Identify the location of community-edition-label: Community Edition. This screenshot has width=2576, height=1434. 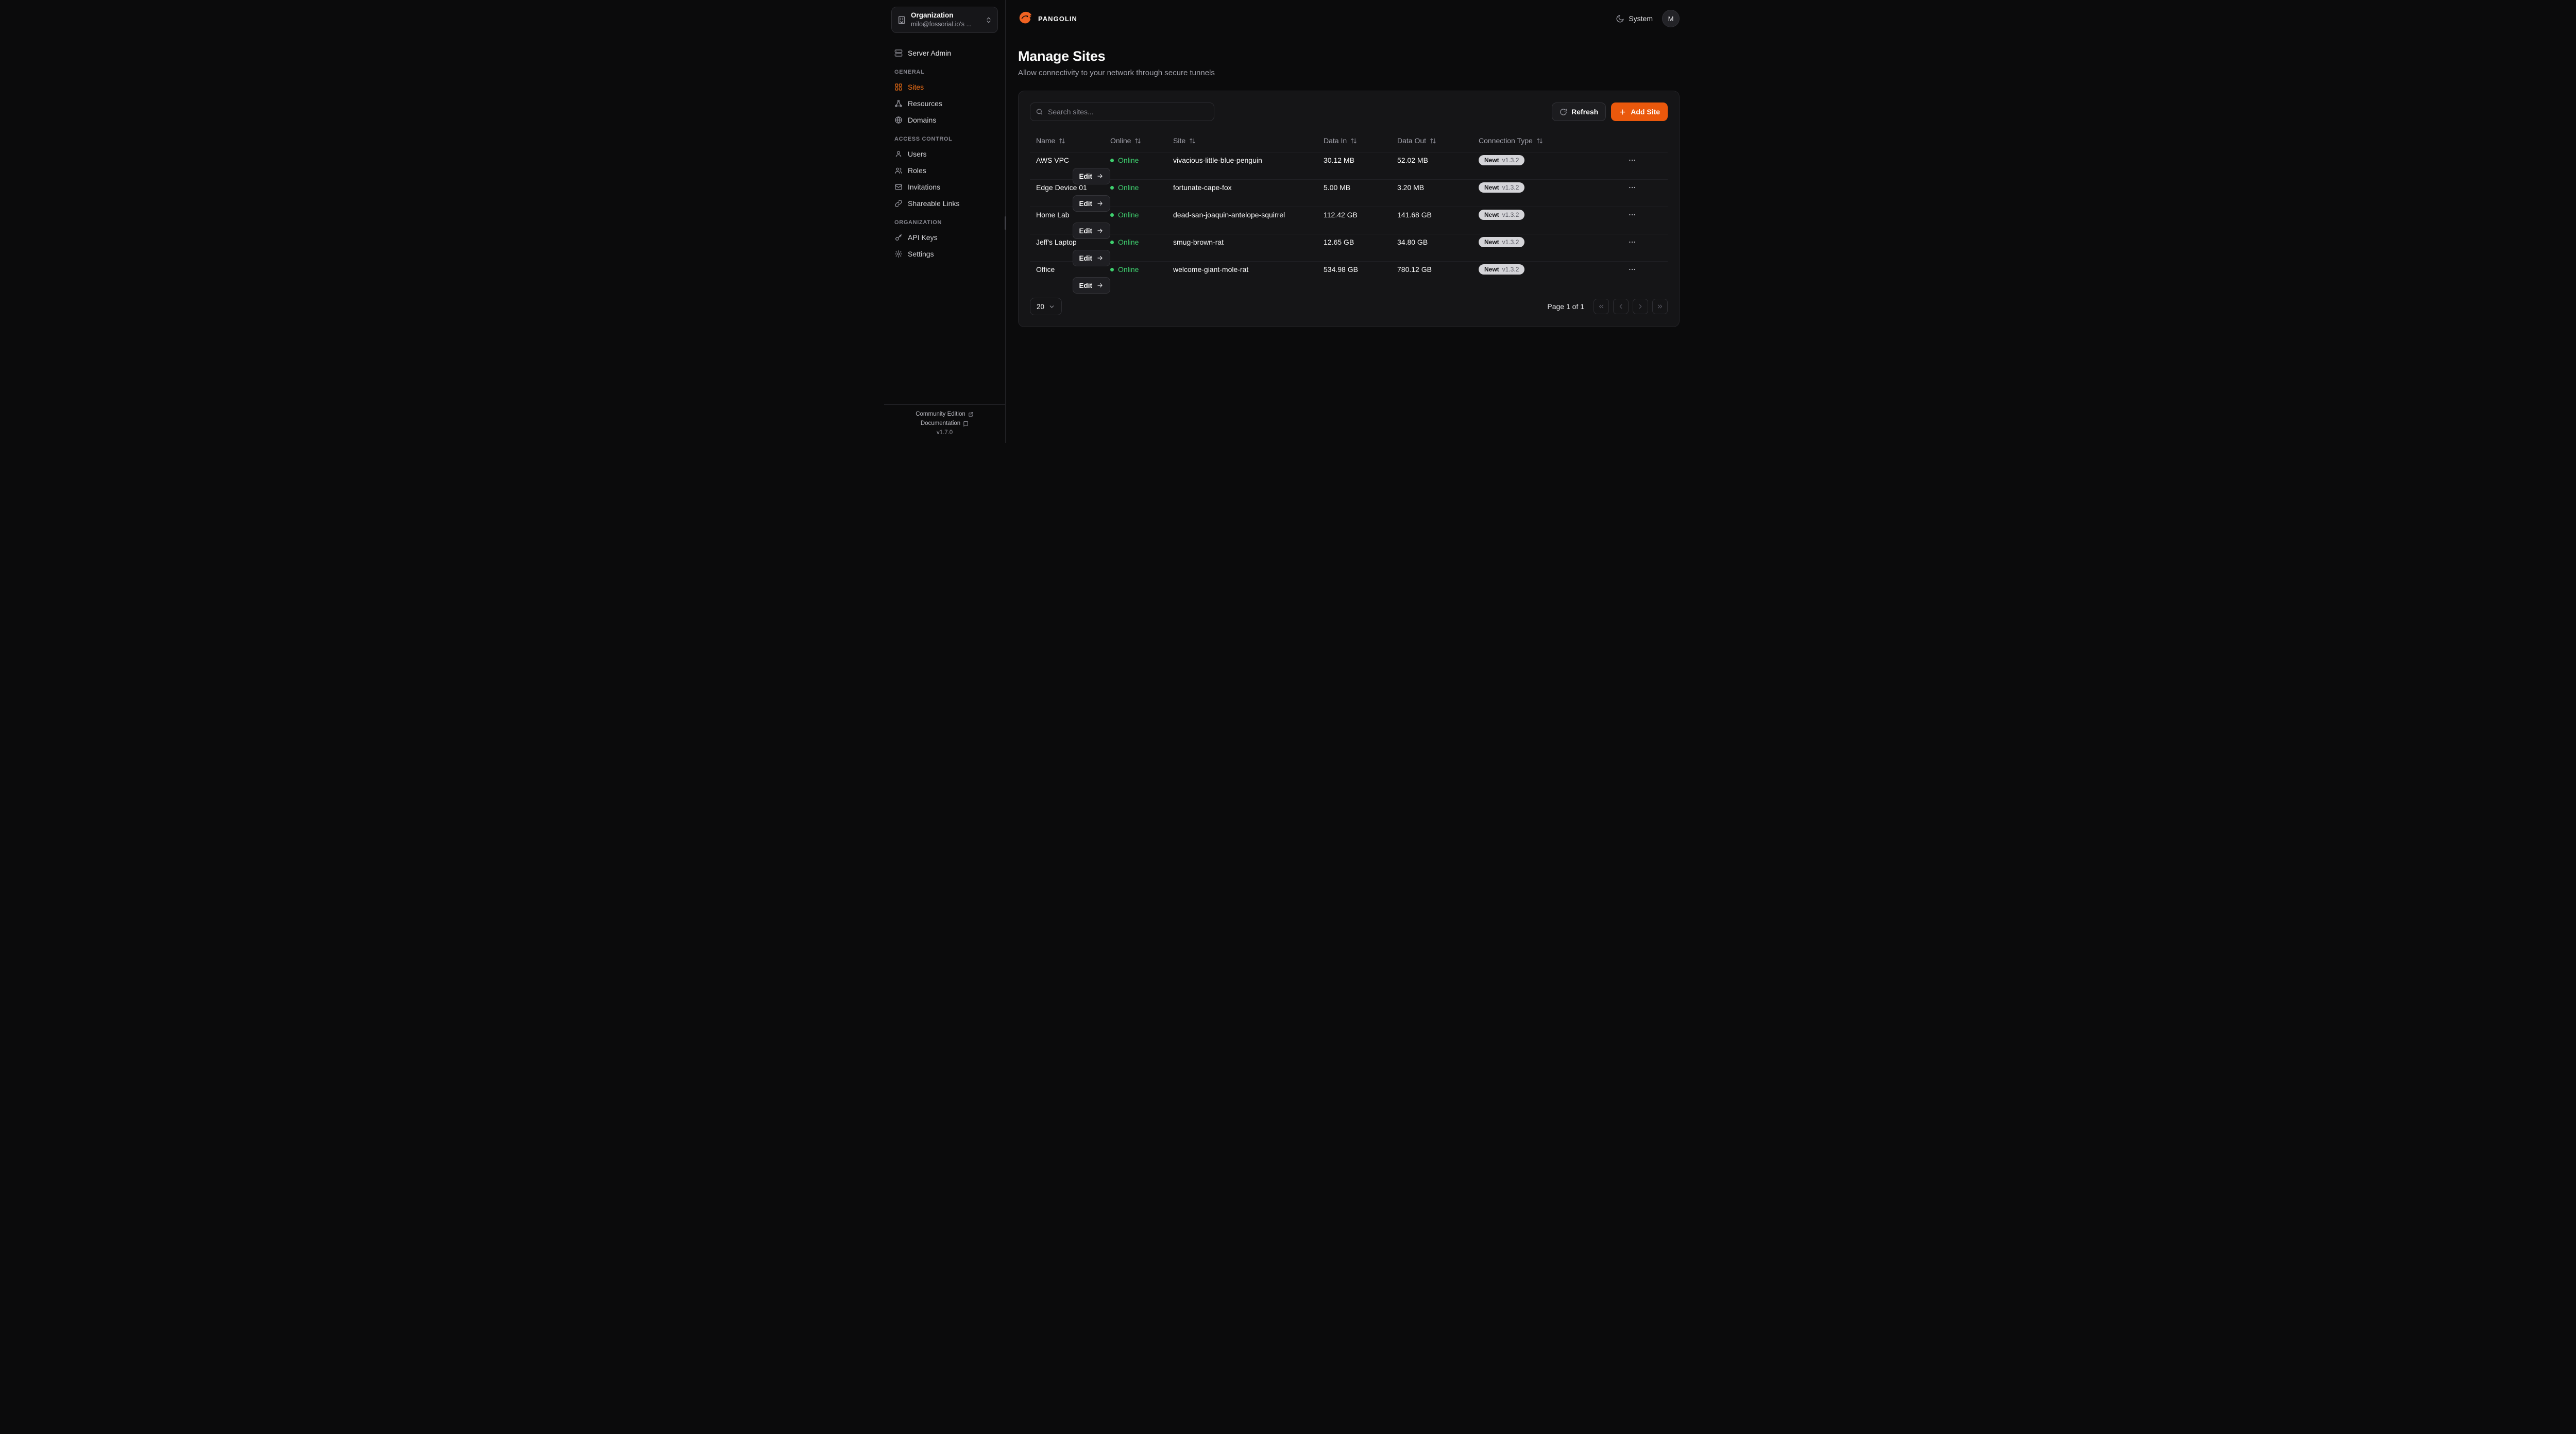
(940, 414).